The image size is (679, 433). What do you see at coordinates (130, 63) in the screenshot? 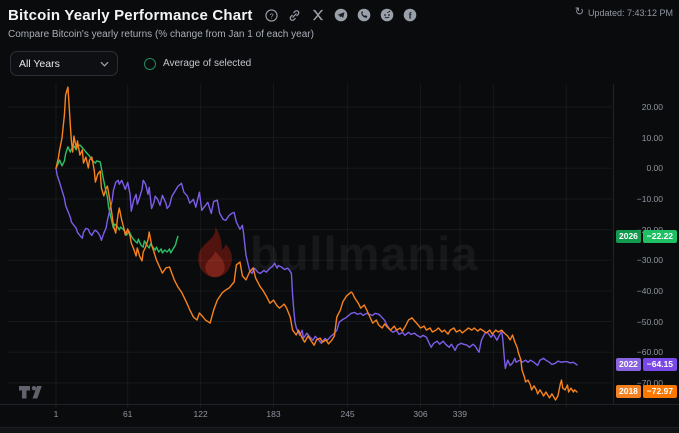
I see `controls-row: All Years Average of selected` at bounding box center [130, 63].